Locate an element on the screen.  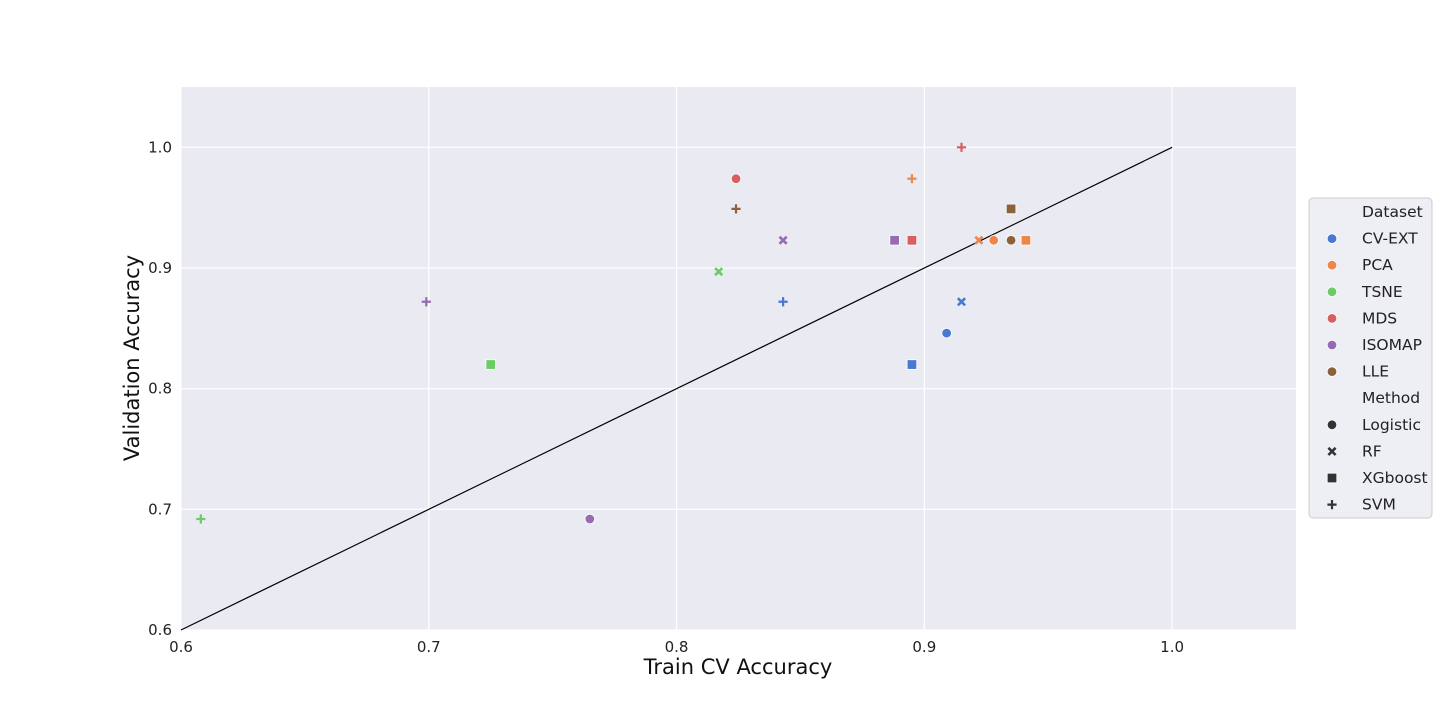
y-tick-label: 0.8 is located at coordinates (160, 389).